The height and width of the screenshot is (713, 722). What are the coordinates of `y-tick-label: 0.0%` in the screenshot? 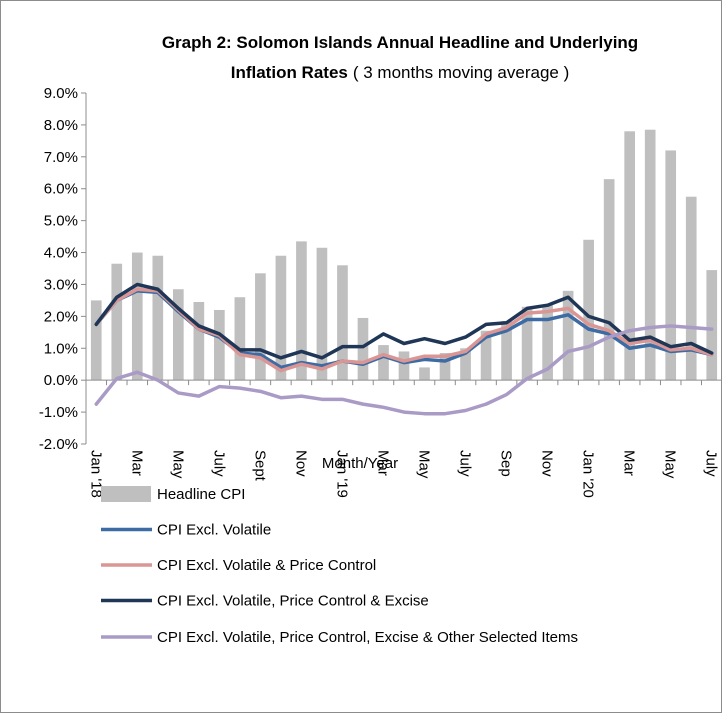 It's located at (61, 380).